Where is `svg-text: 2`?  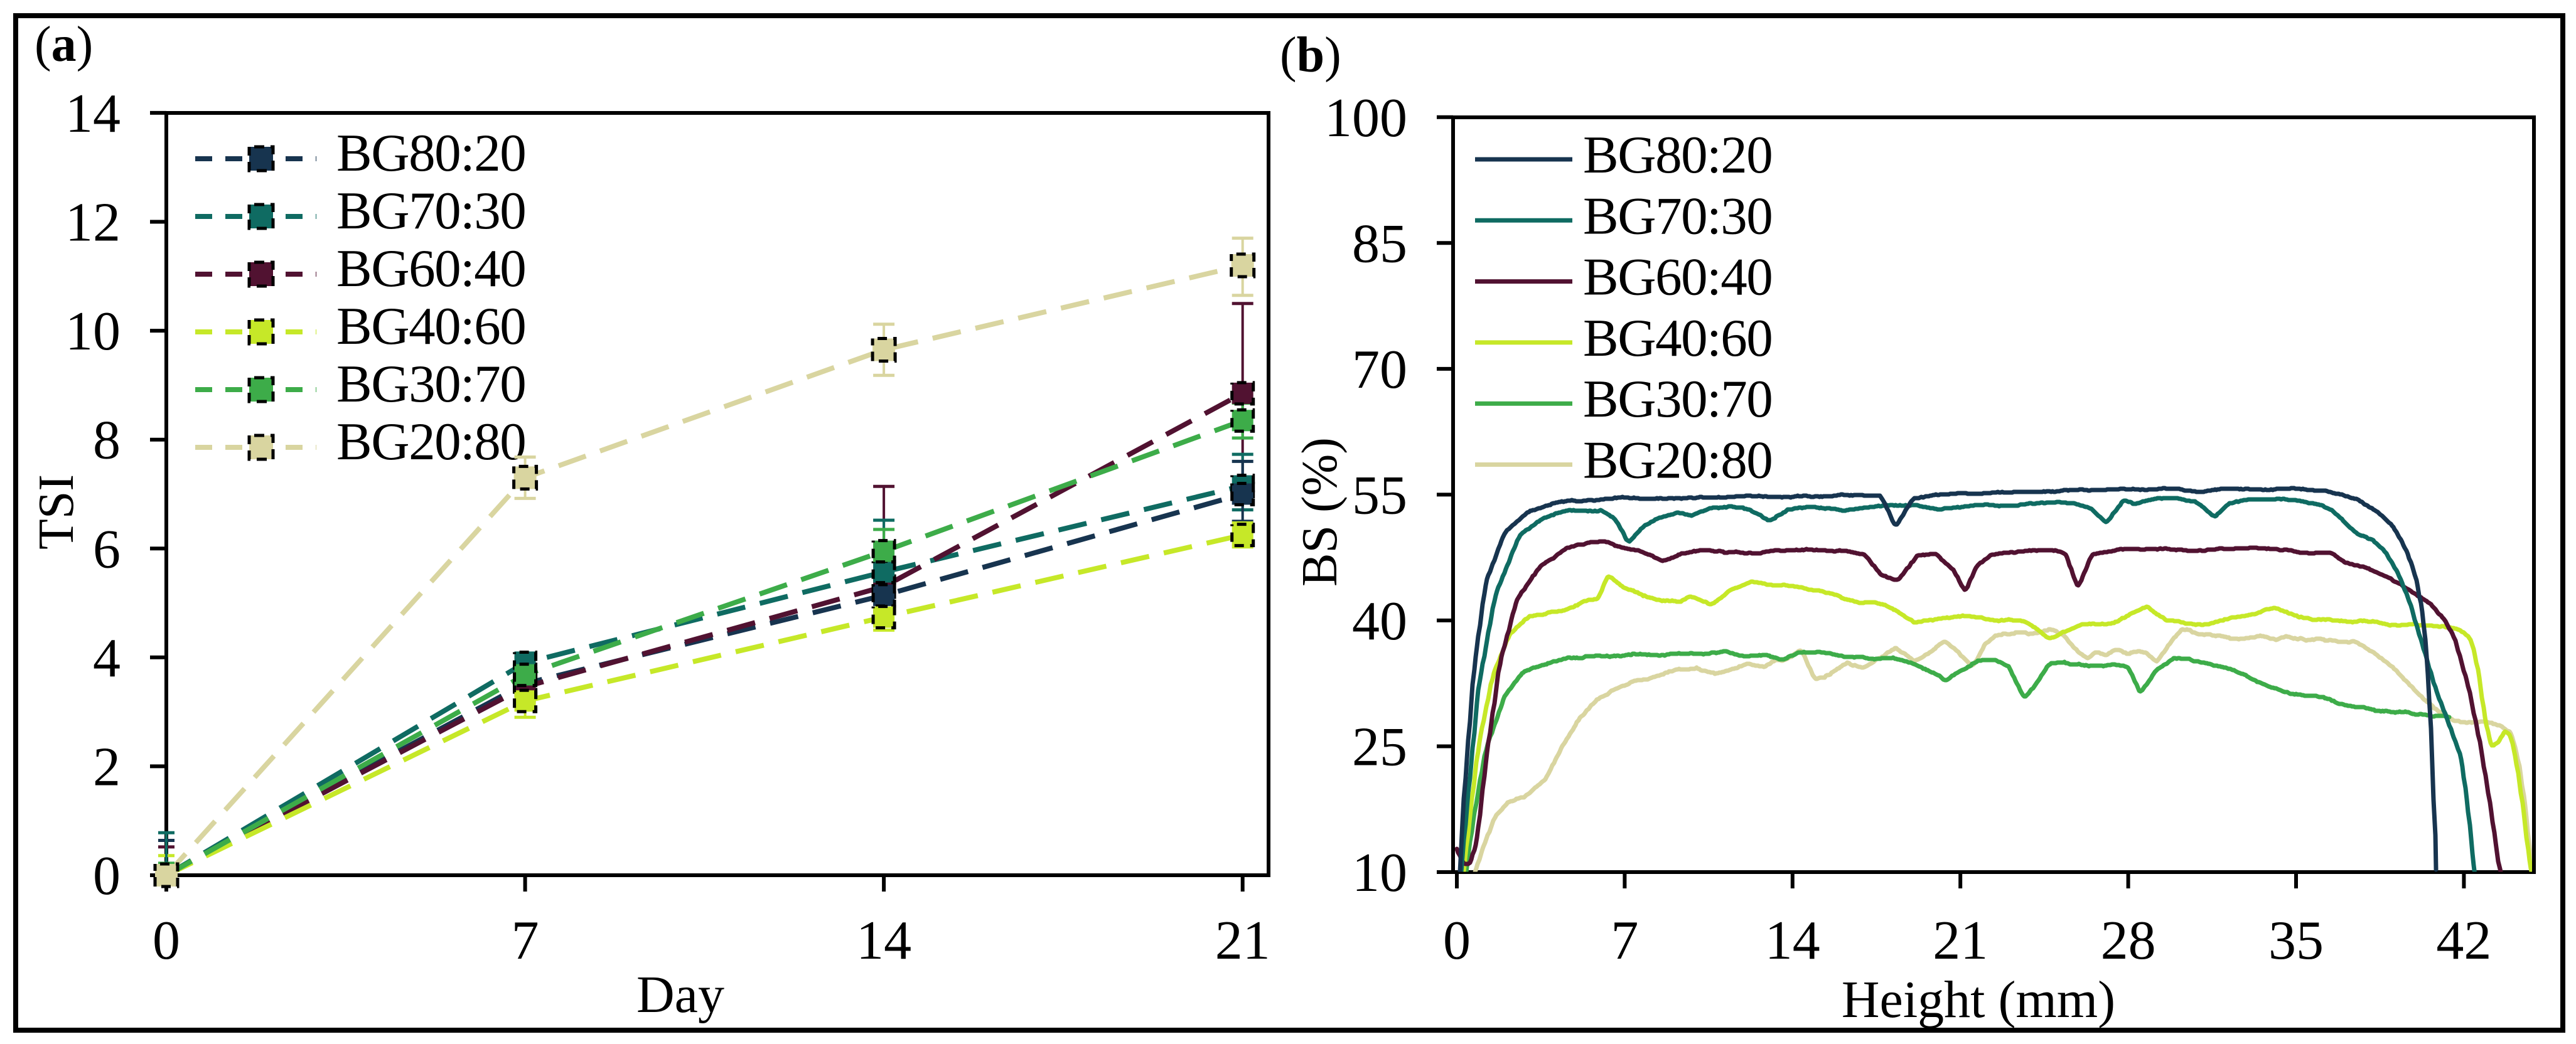 svg-text: 2 is located at coordinates (107, 767).